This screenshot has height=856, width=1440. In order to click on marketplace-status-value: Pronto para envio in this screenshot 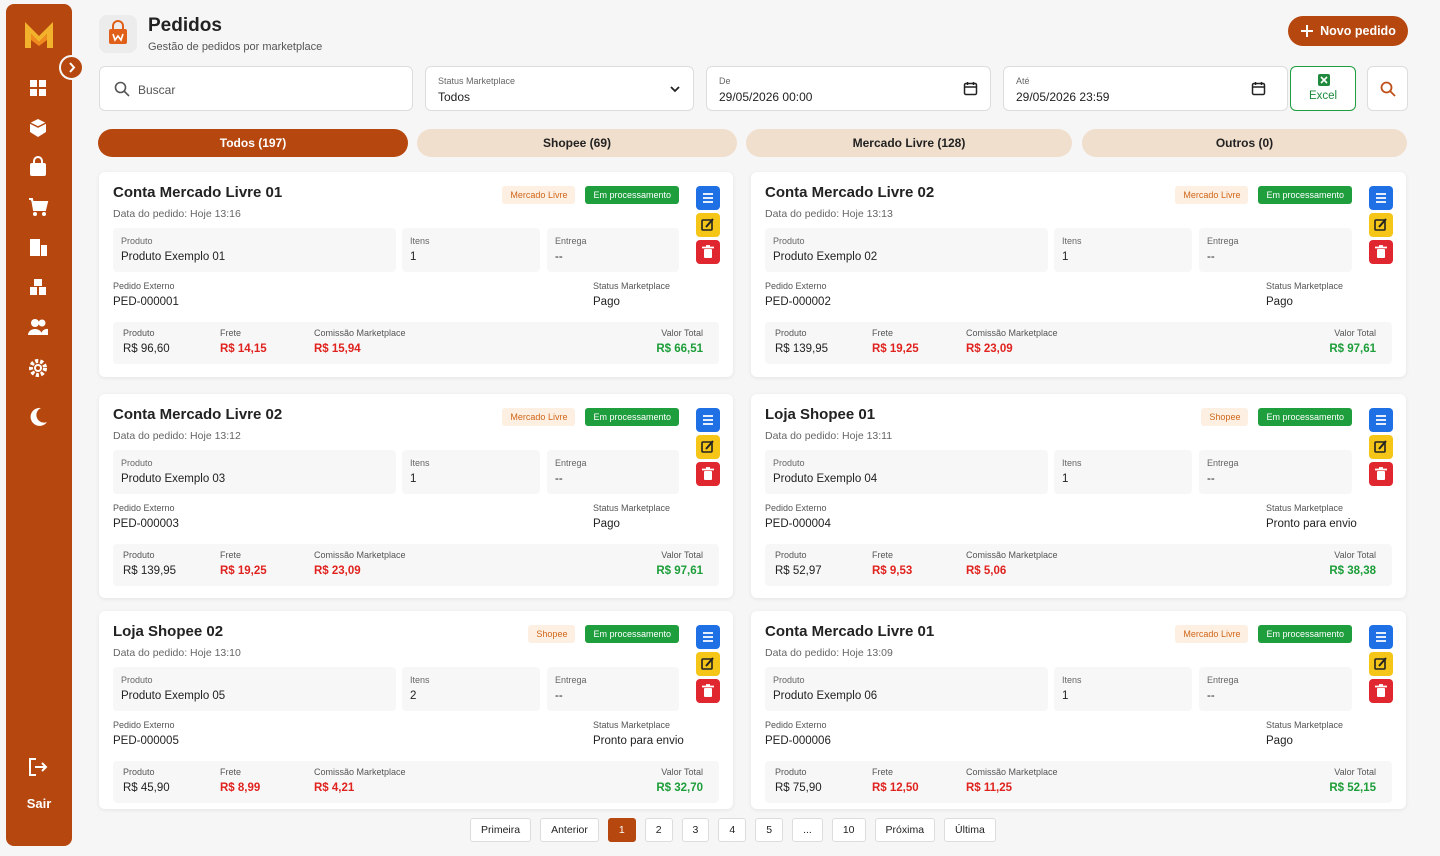, I will do `click(638, 741)`.